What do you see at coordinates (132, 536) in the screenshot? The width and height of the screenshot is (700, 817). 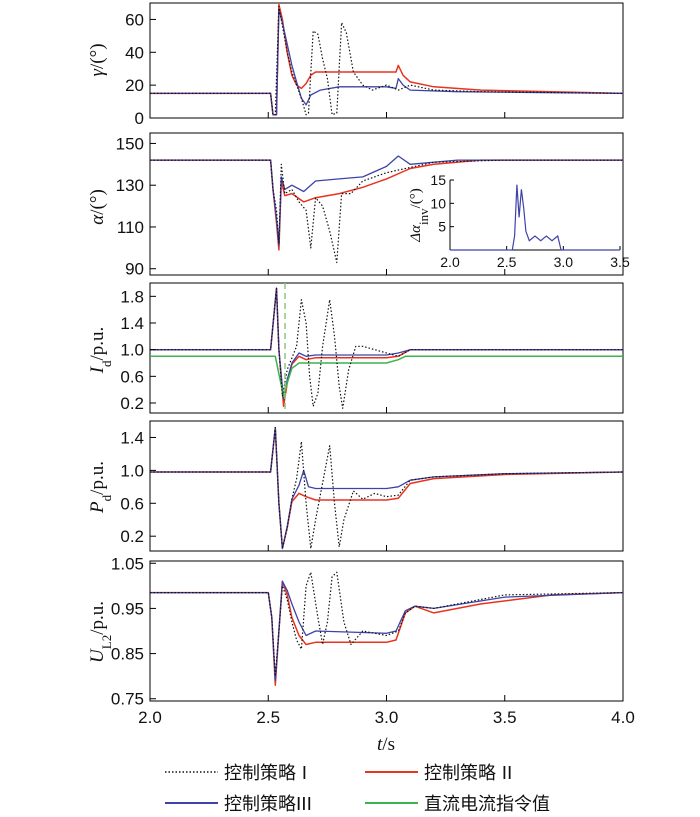 I see `pd-ytick-label: 0.2` at bounding box center [132, 536].